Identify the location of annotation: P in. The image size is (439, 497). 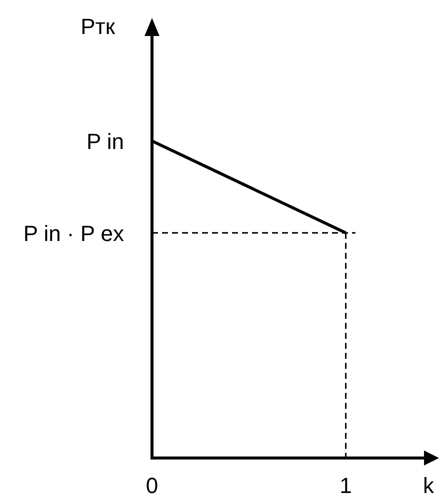
(105, 141).